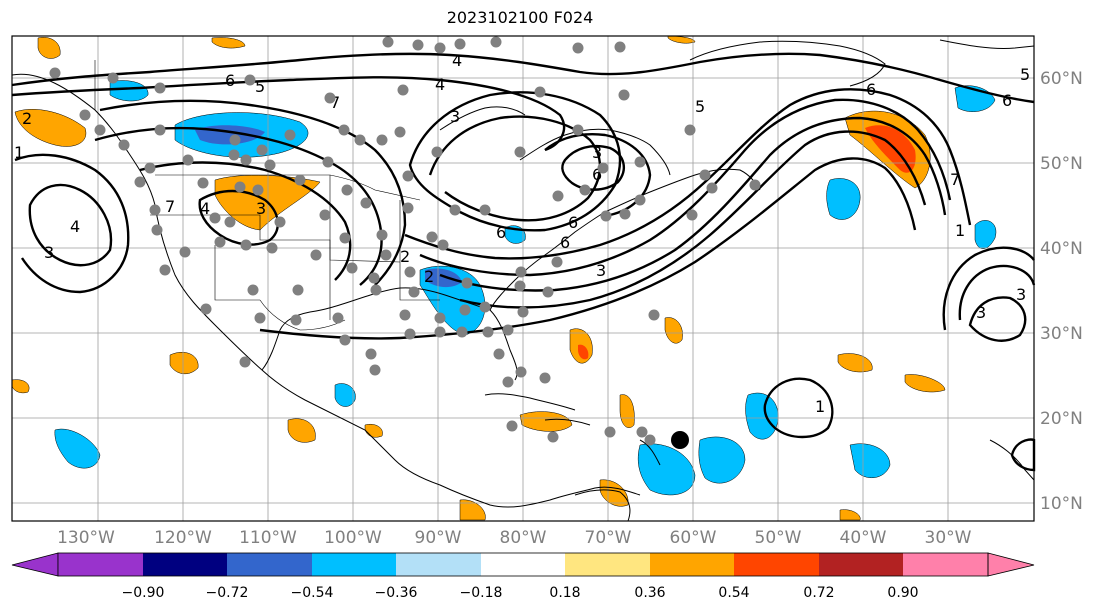 Image resolution: width=1102 pixels, height=613 pixels. I want to click on svg-text: 0.18, so click(564, 593).